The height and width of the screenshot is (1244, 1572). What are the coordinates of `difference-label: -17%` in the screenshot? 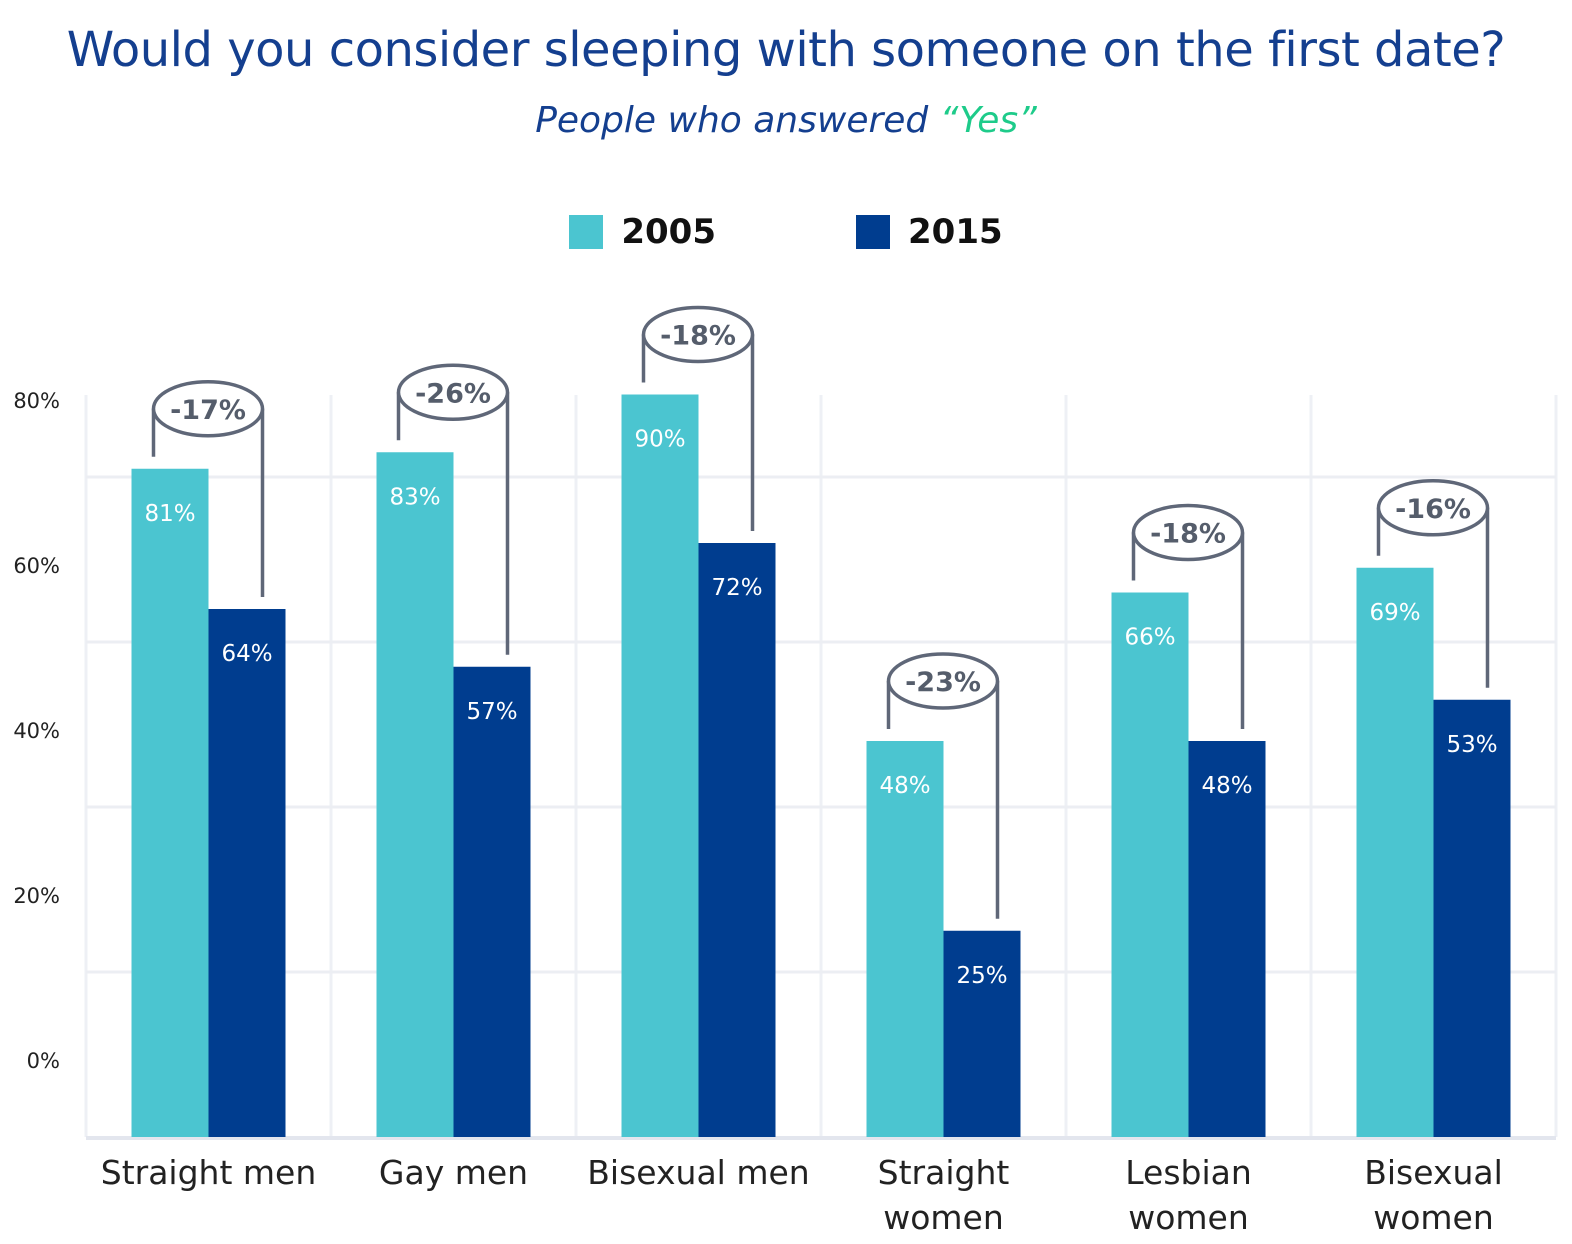 It's located at (208, 410).